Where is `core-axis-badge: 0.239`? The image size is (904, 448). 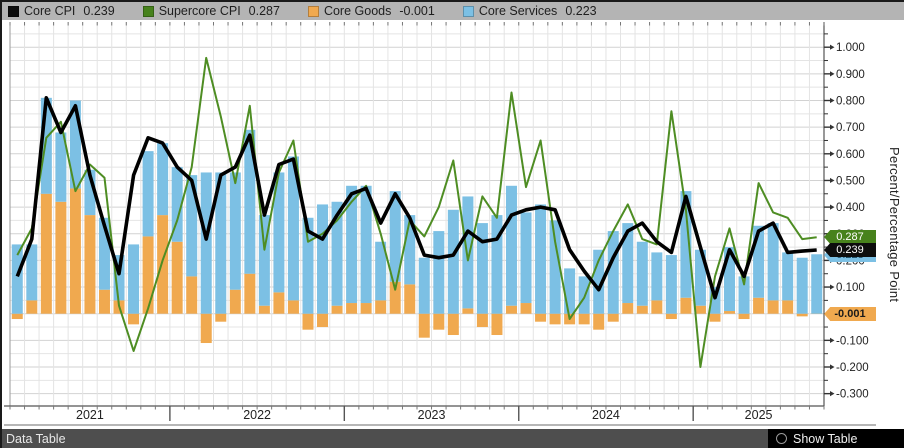
core-axis-badge: 0.239 is located at coordinates (850, 250).